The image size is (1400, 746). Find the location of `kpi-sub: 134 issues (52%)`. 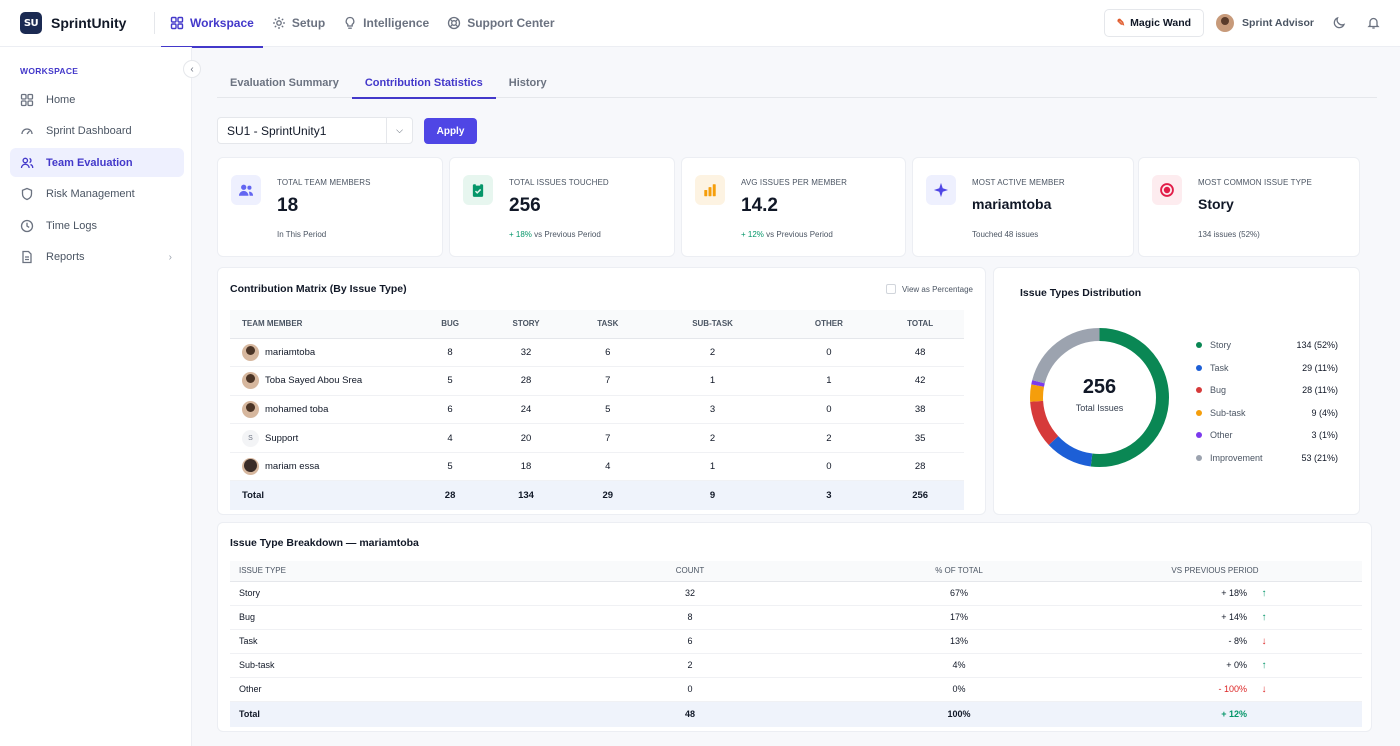

kpi-sub: 134 issues (52%) is located at coordinates (1229, 234).